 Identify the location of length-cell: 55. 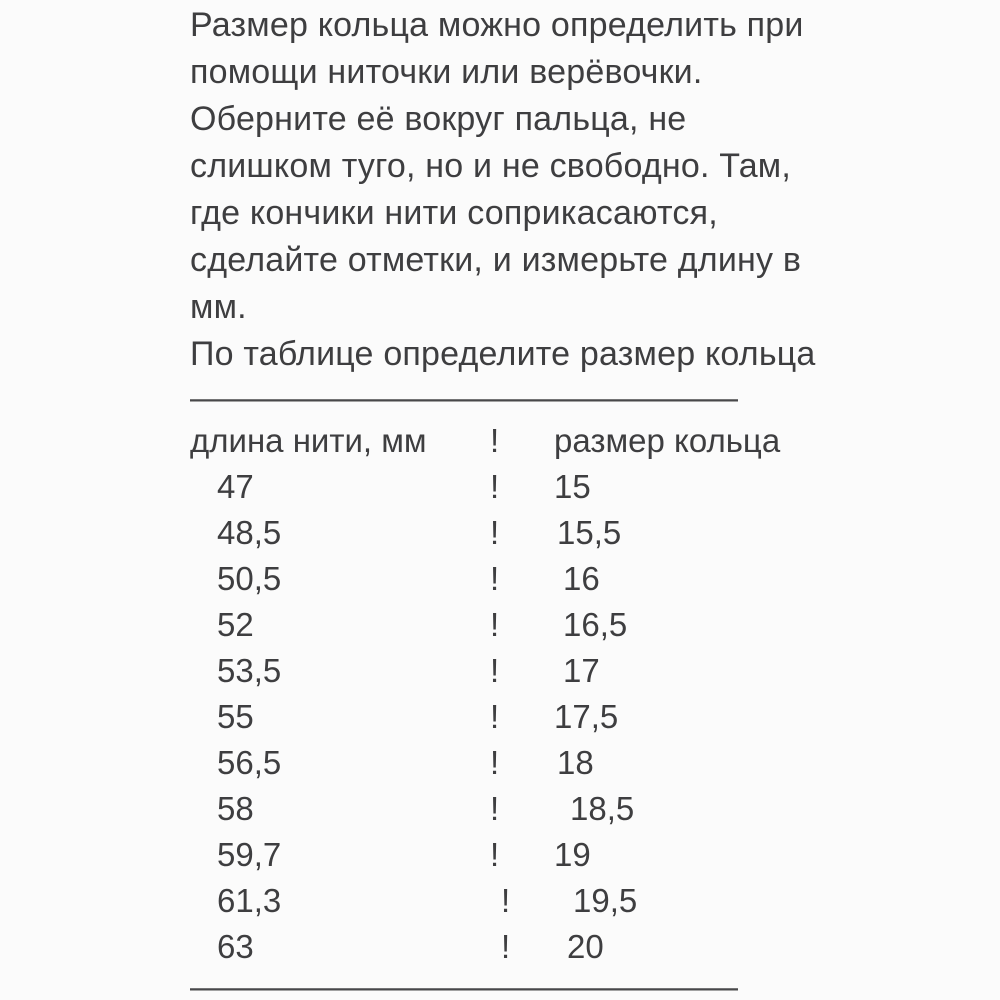
(235, 716).